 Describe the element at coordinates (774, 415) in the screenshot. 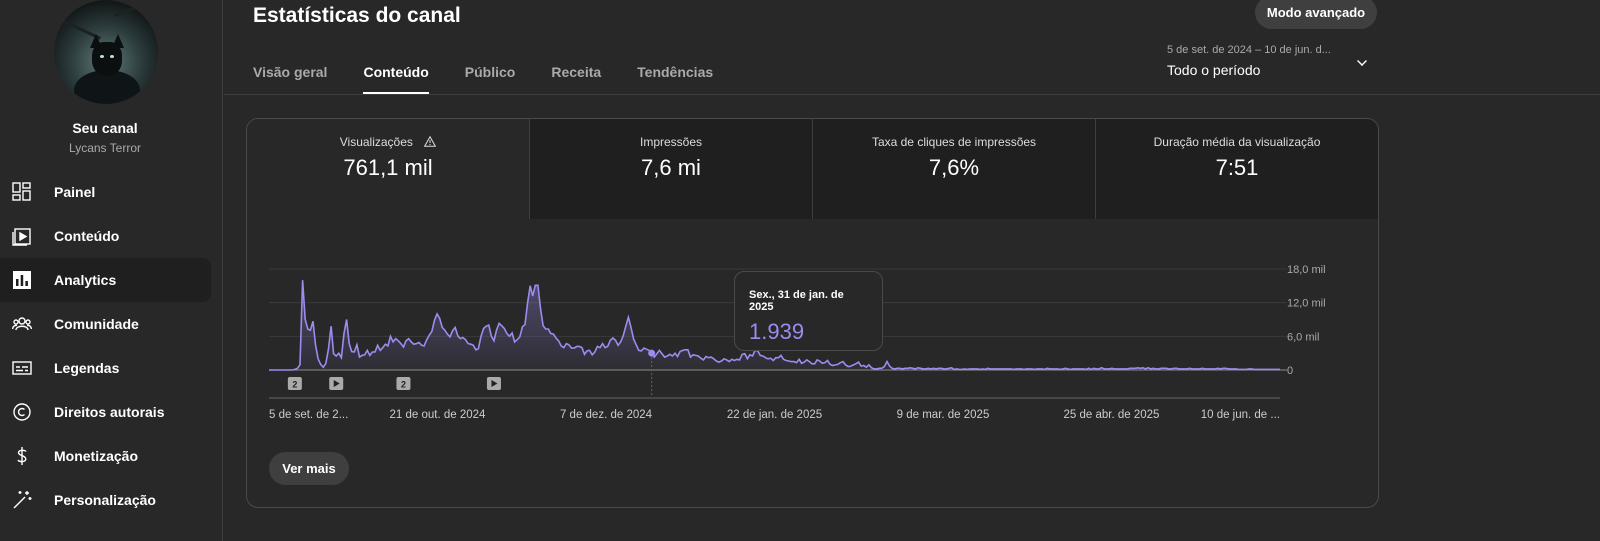

I see `x-tick-label: 22 de jan. de 2025` at that location.